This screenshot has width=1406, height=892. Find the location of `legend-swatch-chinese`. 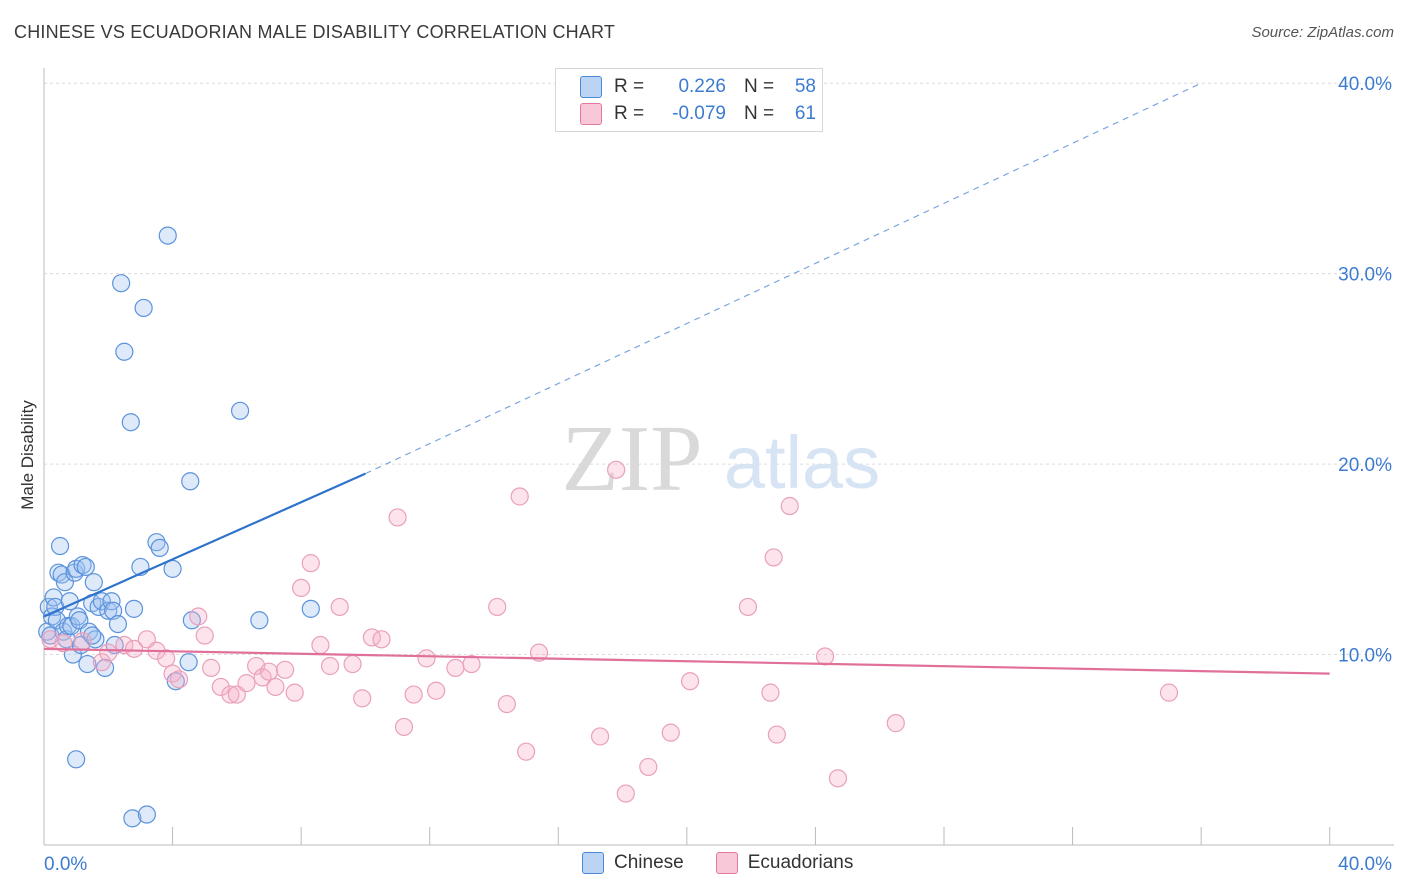

legend-swatch-chinese is located at coordinates (591, 87).